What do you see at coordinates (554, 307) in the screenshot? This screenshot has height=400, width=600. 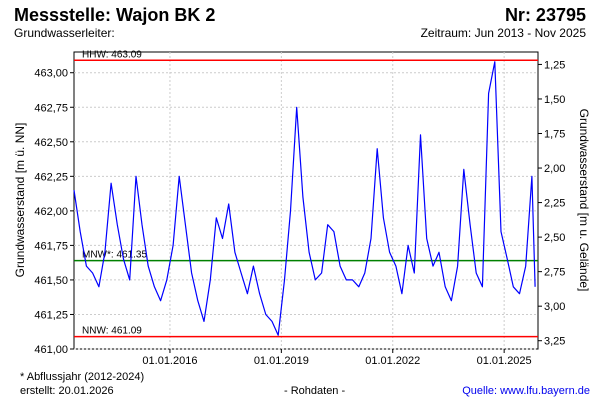 I see `y-tick-label-right: 3,00` at bounding box center [554, 307].